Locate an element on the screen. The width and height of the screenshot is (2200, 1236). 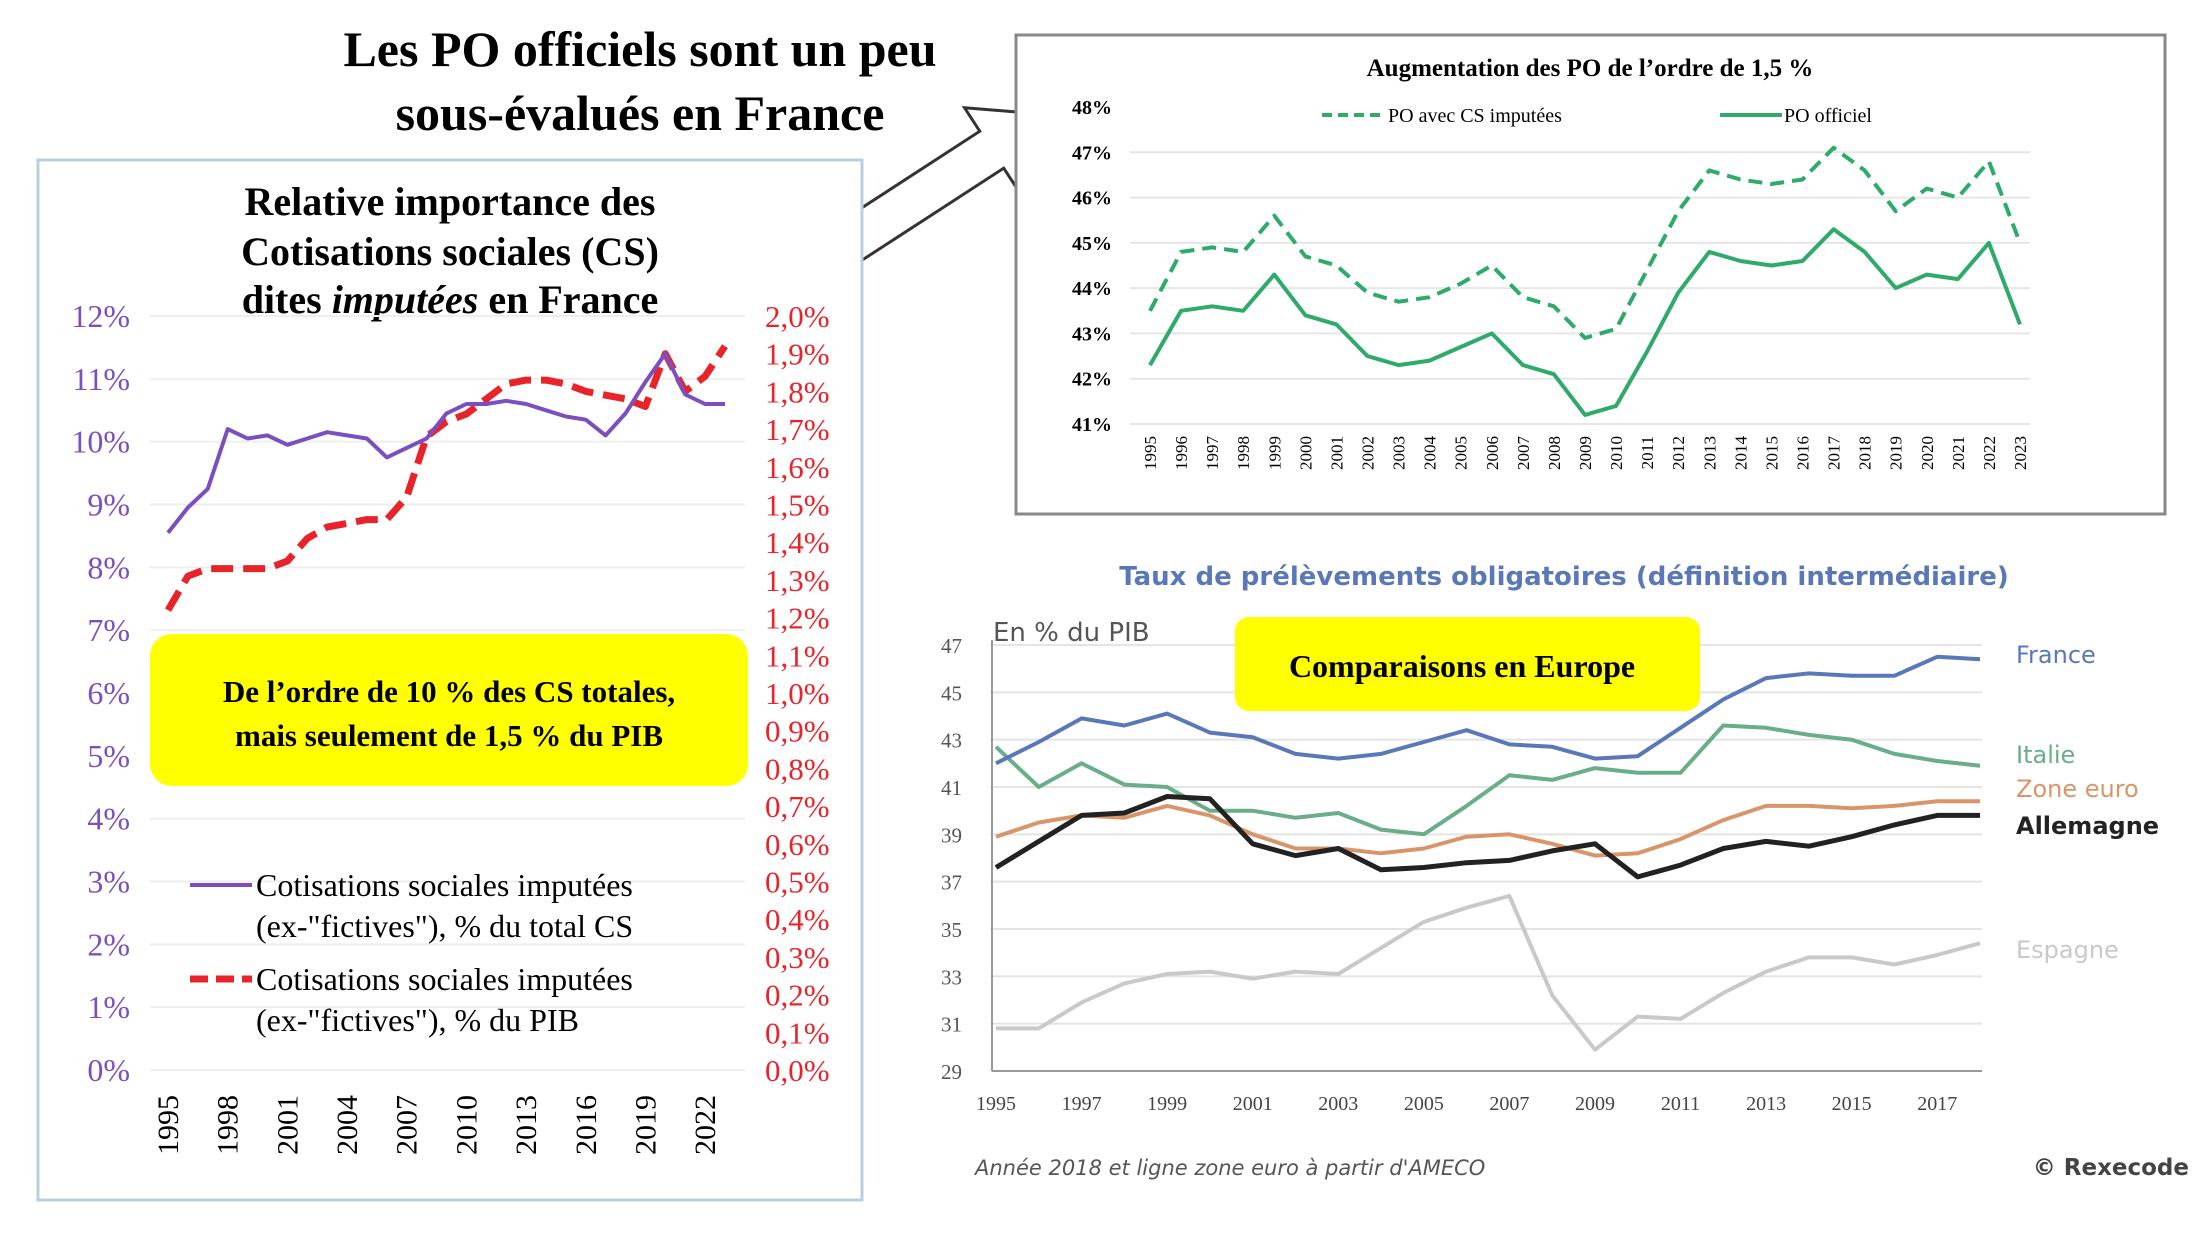
title-italic-text: imputées is located at coordinates (405, 299).